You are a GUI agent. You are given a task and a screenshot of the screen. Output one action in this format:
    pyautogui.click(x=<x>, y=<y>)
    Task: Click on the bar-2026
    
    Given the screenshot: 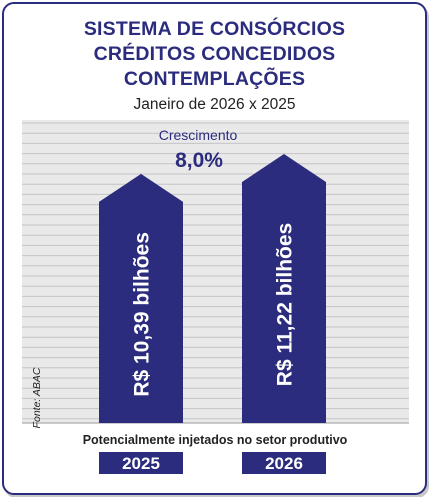 What is the action you would take?
    pyautogui.click(x=284, y=288)
    